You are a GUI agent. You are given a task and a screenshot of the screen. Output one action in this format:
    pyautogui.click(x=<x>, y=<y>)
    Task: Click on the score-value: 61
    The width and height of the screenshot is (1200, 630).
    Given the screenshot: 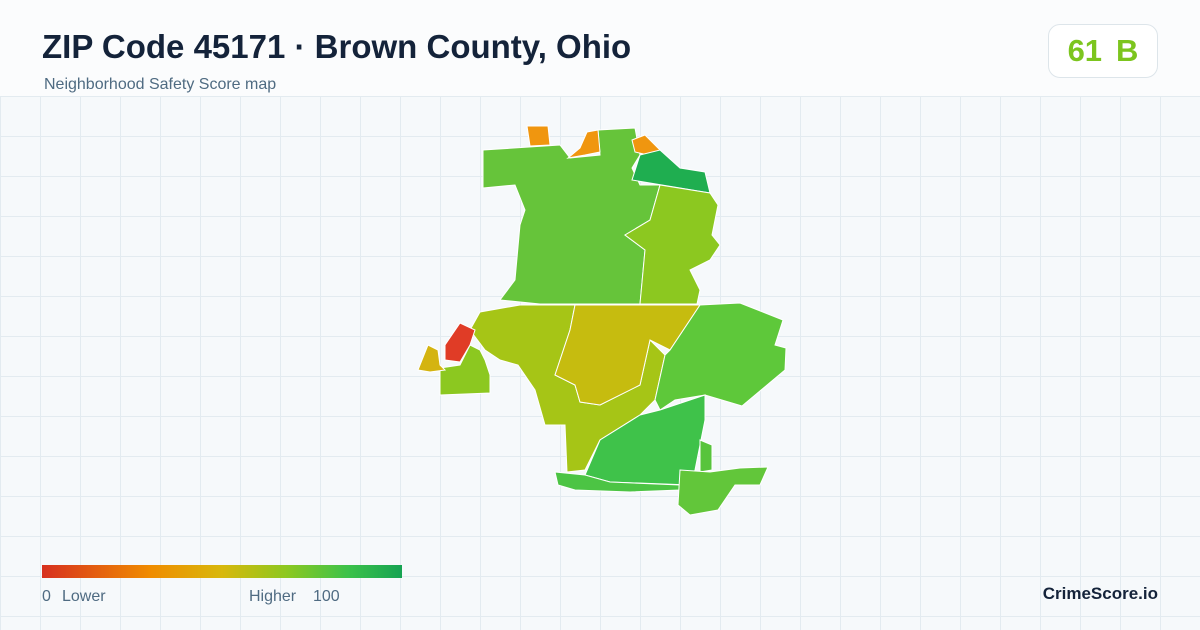 What is the action you would take?
    pyautogui.click(x=1085, y=50)
    